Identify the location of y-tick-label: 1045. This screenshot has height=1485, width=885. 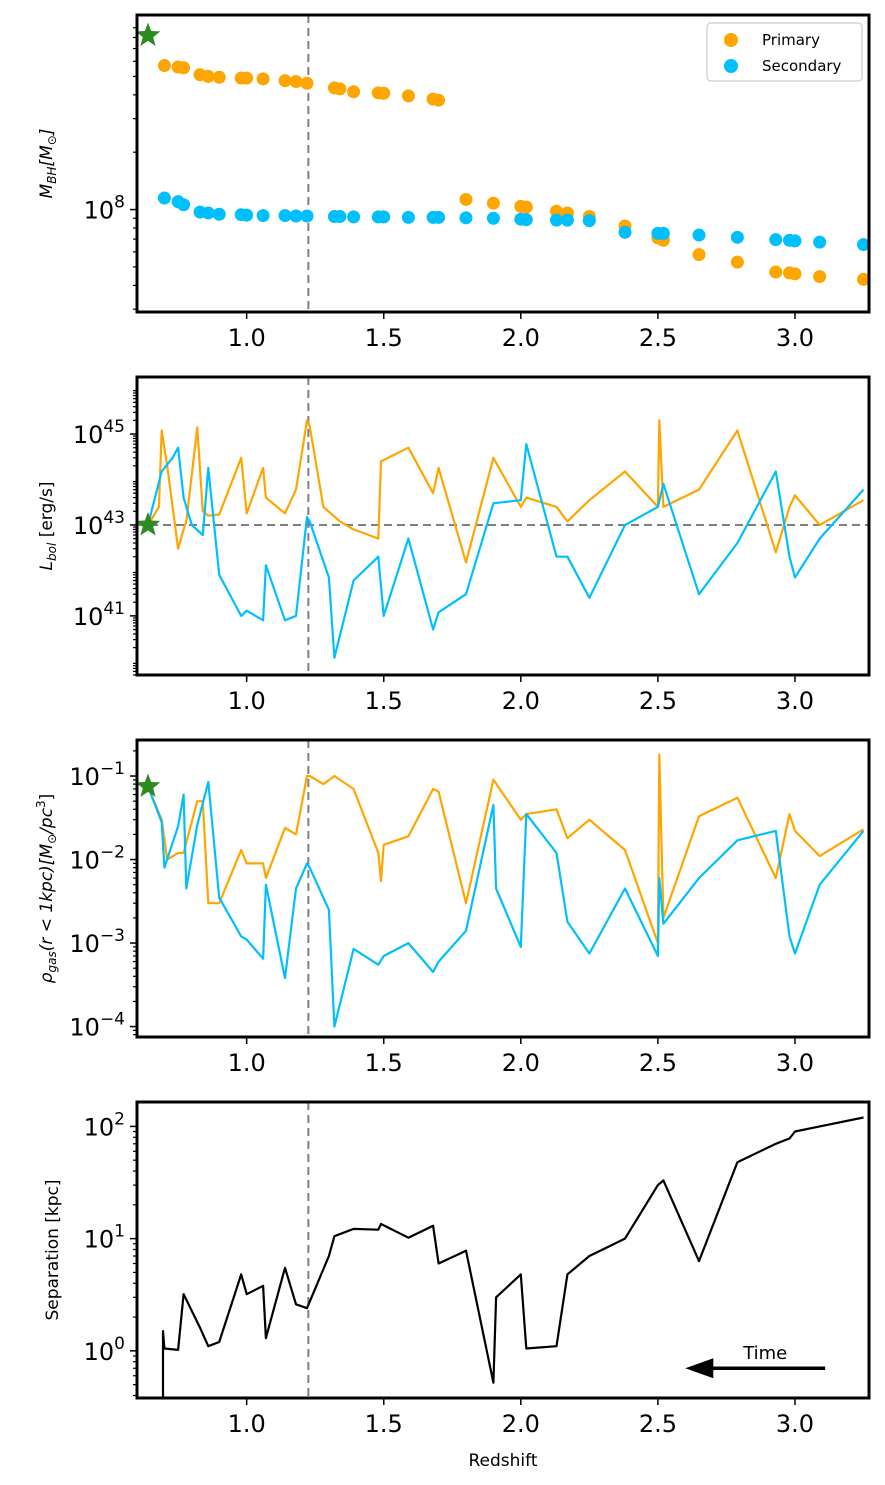
(99, 433).